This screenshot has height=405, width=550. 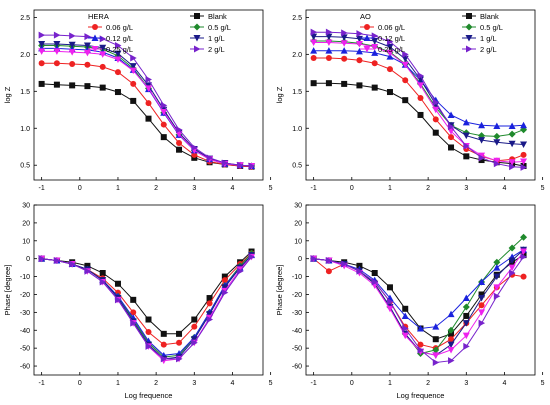 I want to click on series-2-g-l, so click(x=147, y=308).